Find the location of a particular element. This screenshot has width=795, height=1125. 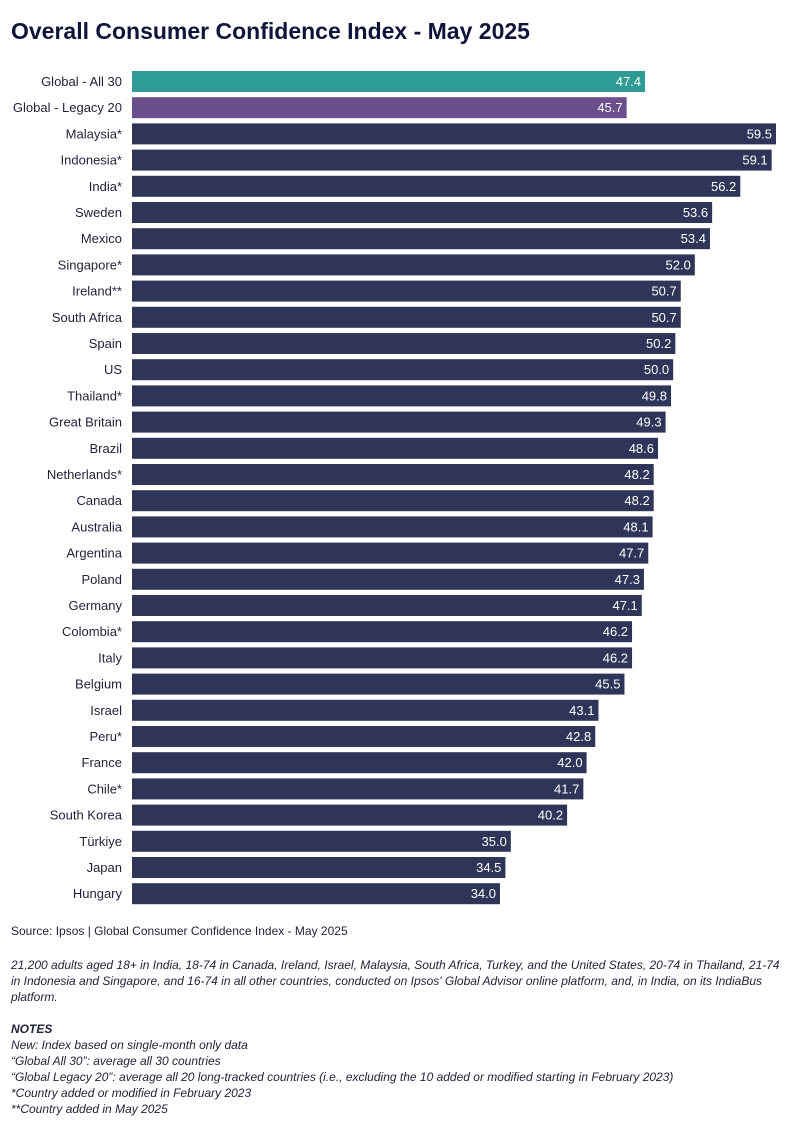

value-label: 47.3 is located at coordinates (627, 579).